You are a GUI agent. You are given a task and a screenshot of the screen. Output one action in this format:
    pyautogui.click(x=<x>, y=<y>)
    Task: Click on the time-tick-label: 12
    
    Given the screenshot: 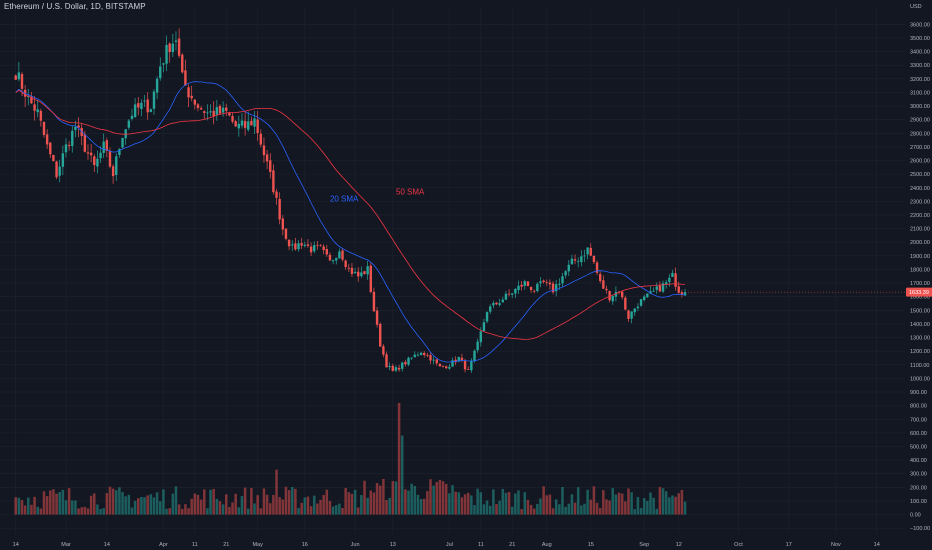 What is the action you would take?
    pyautogui.click(x=679, y=545)
    